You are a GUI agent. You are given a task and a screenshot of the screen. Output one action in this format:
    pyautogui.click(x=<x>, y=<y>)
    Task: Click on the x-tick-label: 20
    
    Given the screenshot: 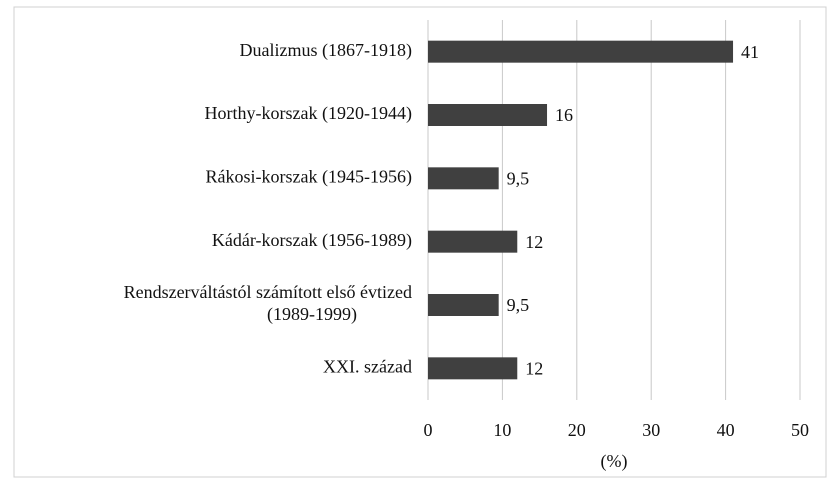 What is the action you would take?
    pyautogui.click(x=577, y=430)
    